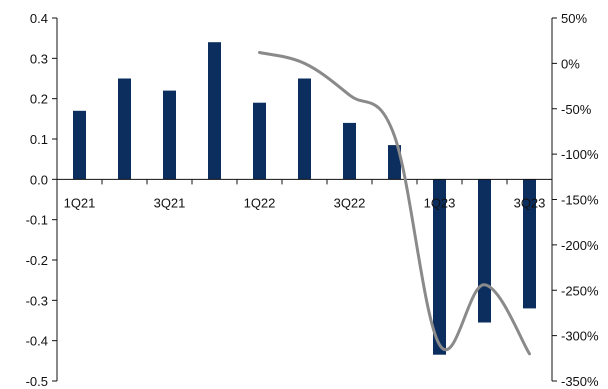 The width and height of the screenshot is (608, 389). What do you see at coordinates (37, 260) in the screenshot?
I see `left-tick-label: -0.2` at bounding box center [37, 260].